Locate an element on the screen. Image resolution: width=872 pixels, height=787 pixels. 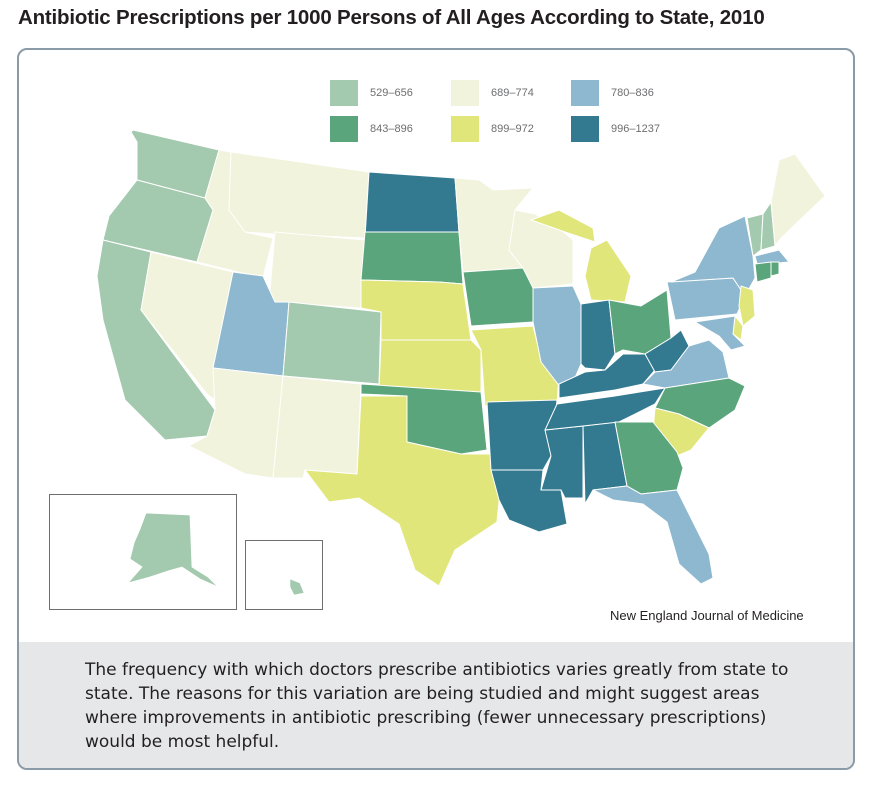
legend-item: 780–836 is located at coordinates (612, 93).